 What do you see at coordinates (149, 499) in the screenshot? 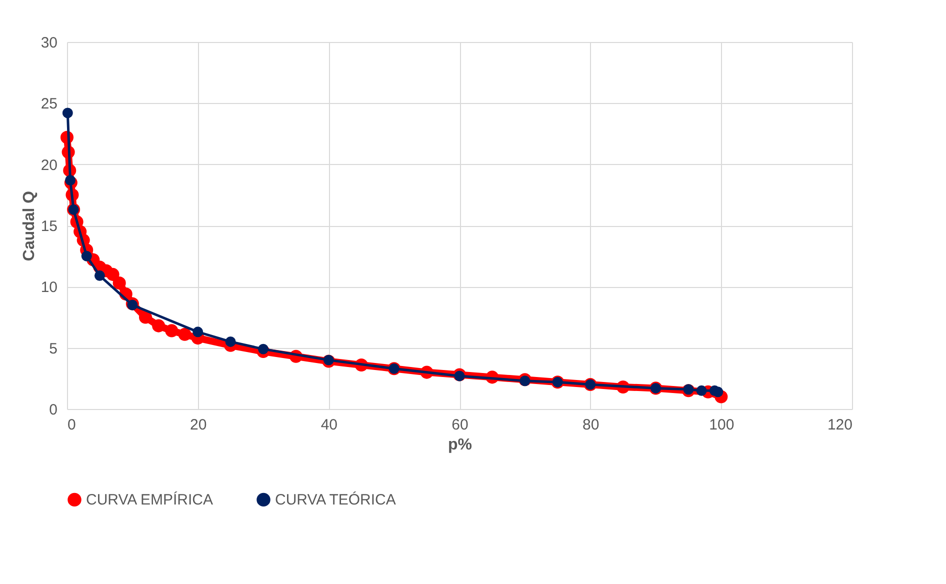
I see `legend-label: CURVA EMPÍRICA` at bounding box center [149, 499].